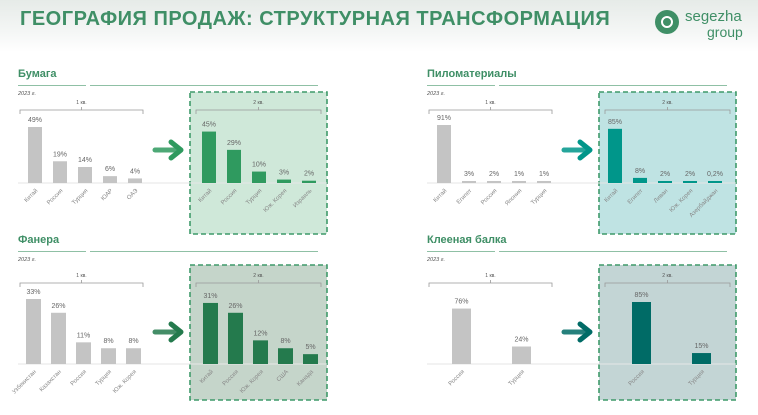  I want to click on data-label: 10%, so click(259, 165).